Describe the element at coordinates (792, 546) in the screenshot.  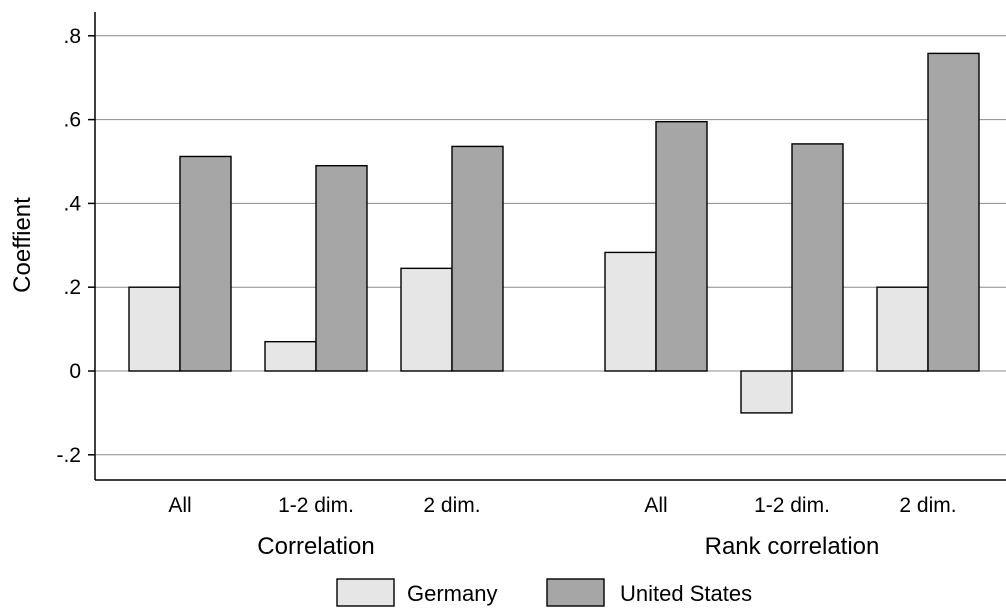
I see `group-label: Rank correlation` at that location.